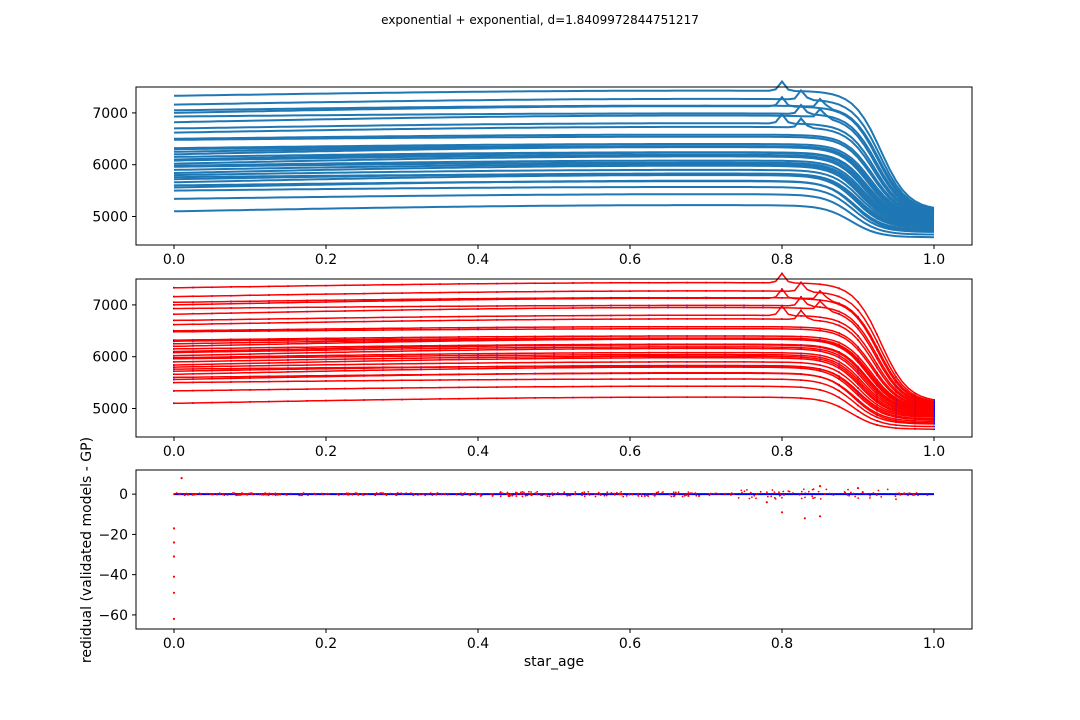  I want to click on middle-xtick-label: 0.4, so click(478, 452).